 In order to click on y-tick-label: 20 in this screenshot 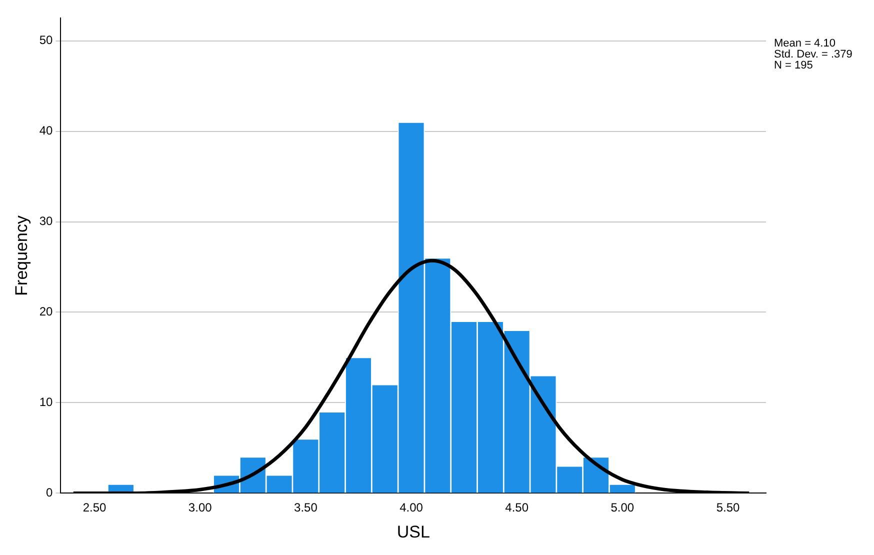, I will do `click(46, 311)`.